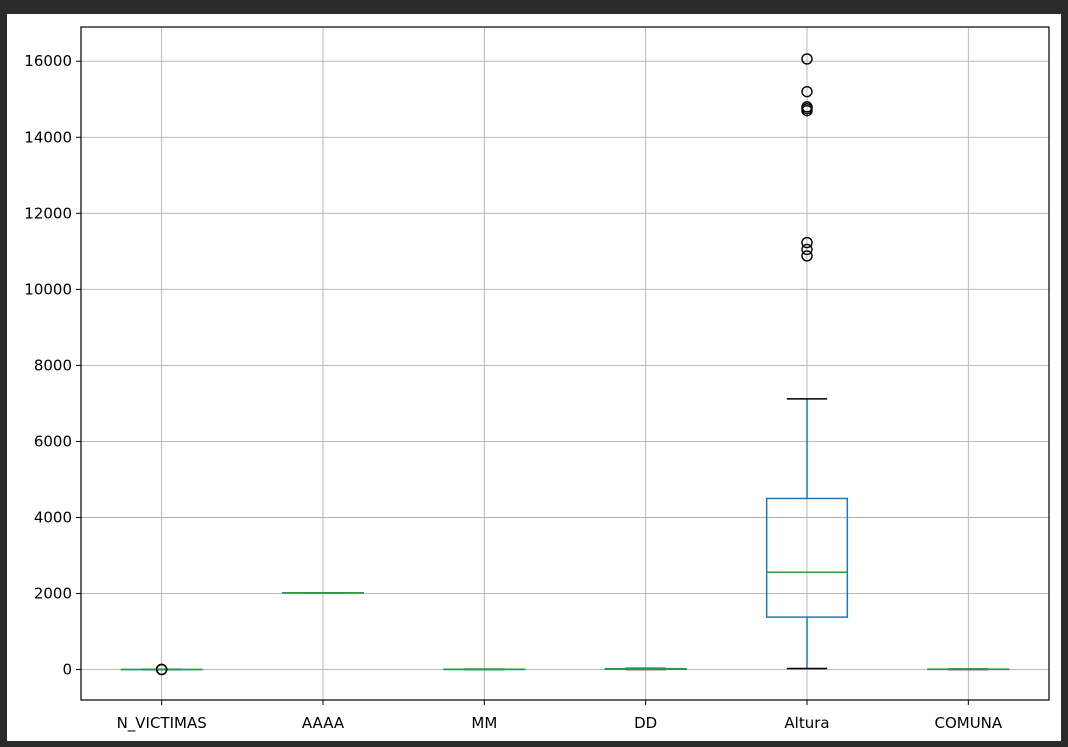 The width and height of the screenshot is (1068, 747). Describe the element at coordinates (53, 517) in the screenshot. I see `y-tick-label: 4000` at that location.